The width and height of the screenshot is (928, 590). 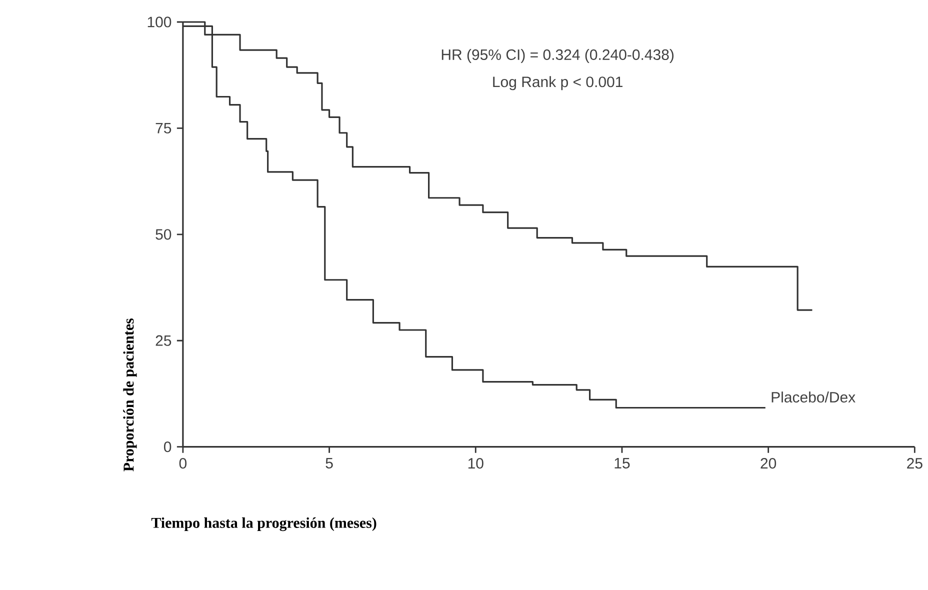 What do you see at coordinates (160, 22) in the screenshot?
I see `y-tick-label: 100` at bounding box center [160, 22].